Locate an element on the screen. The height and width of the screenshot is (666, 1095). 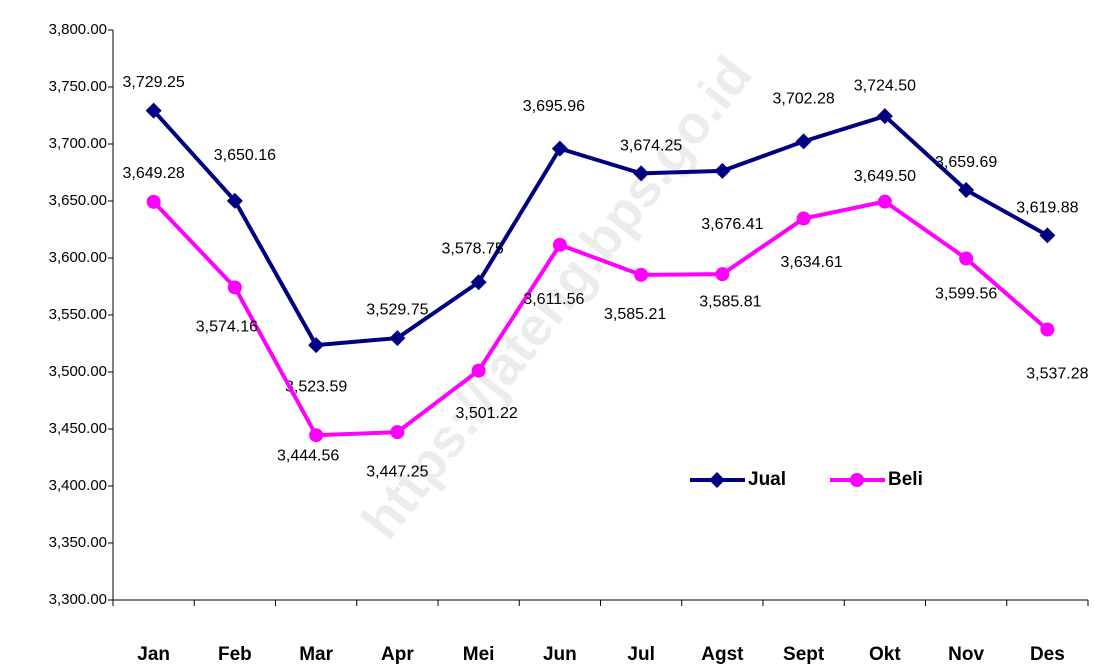
value-label: 3,695.96 is located at coordinates (554, 106).